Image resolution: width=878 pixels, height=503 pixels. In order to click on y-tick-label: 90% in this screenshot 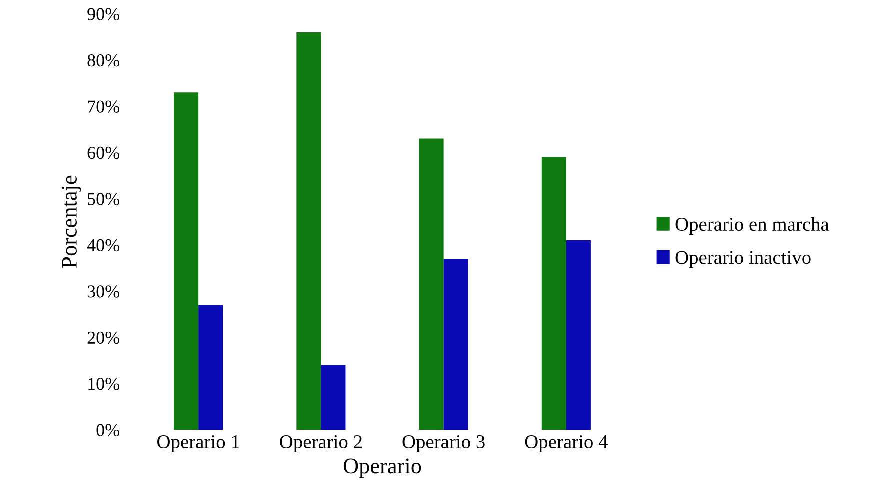, I will do `click(104, 14)`.